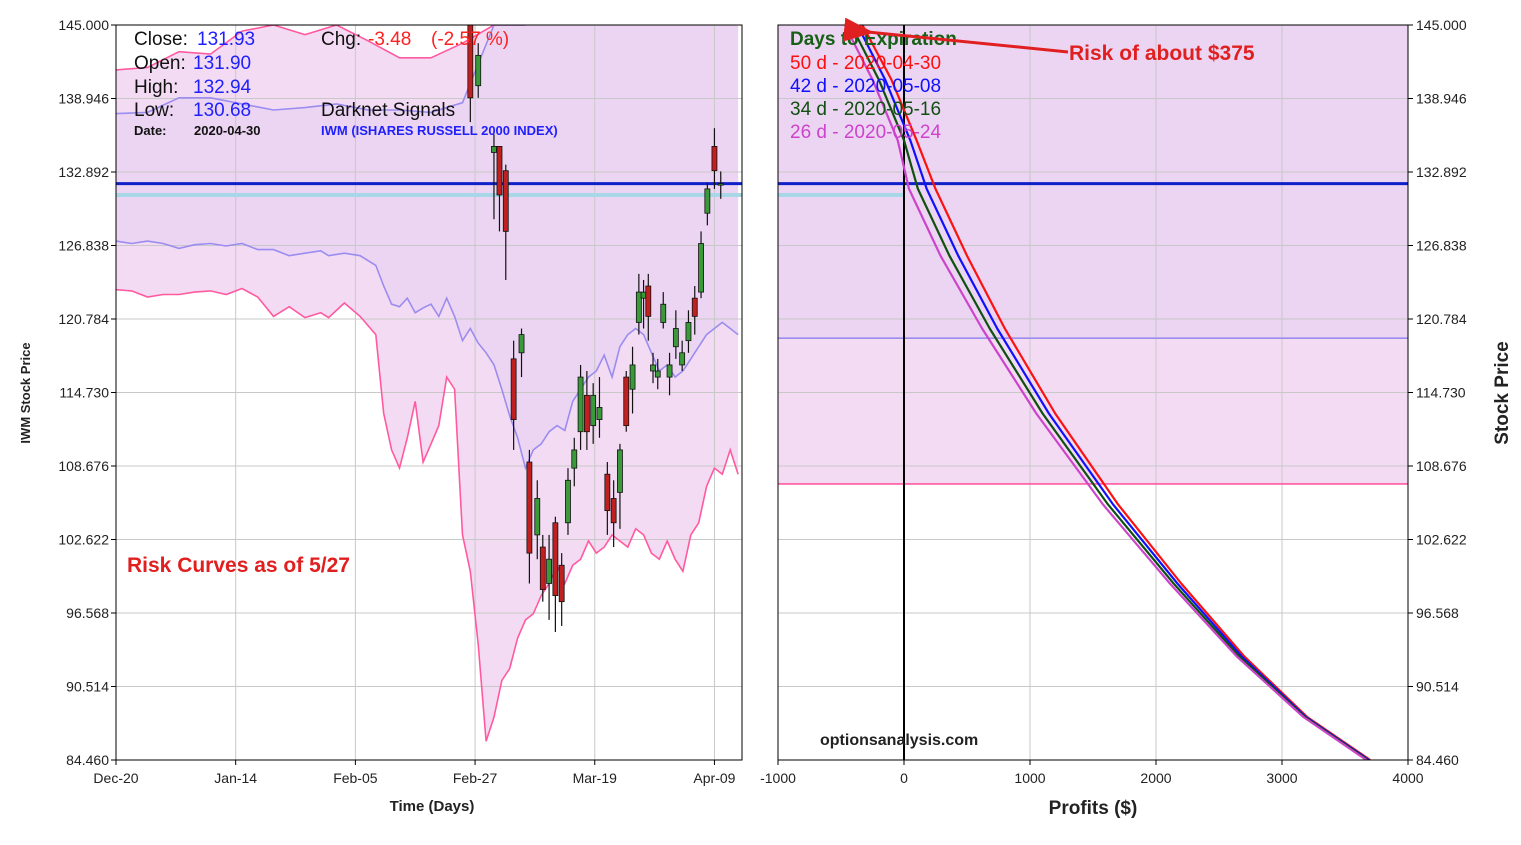 The image size is (1521, 845). Describe the element at coordinates (865, 63) in the screenshot. I see `legend-entry-50d: 50 d - 2020-04-30` at that location.